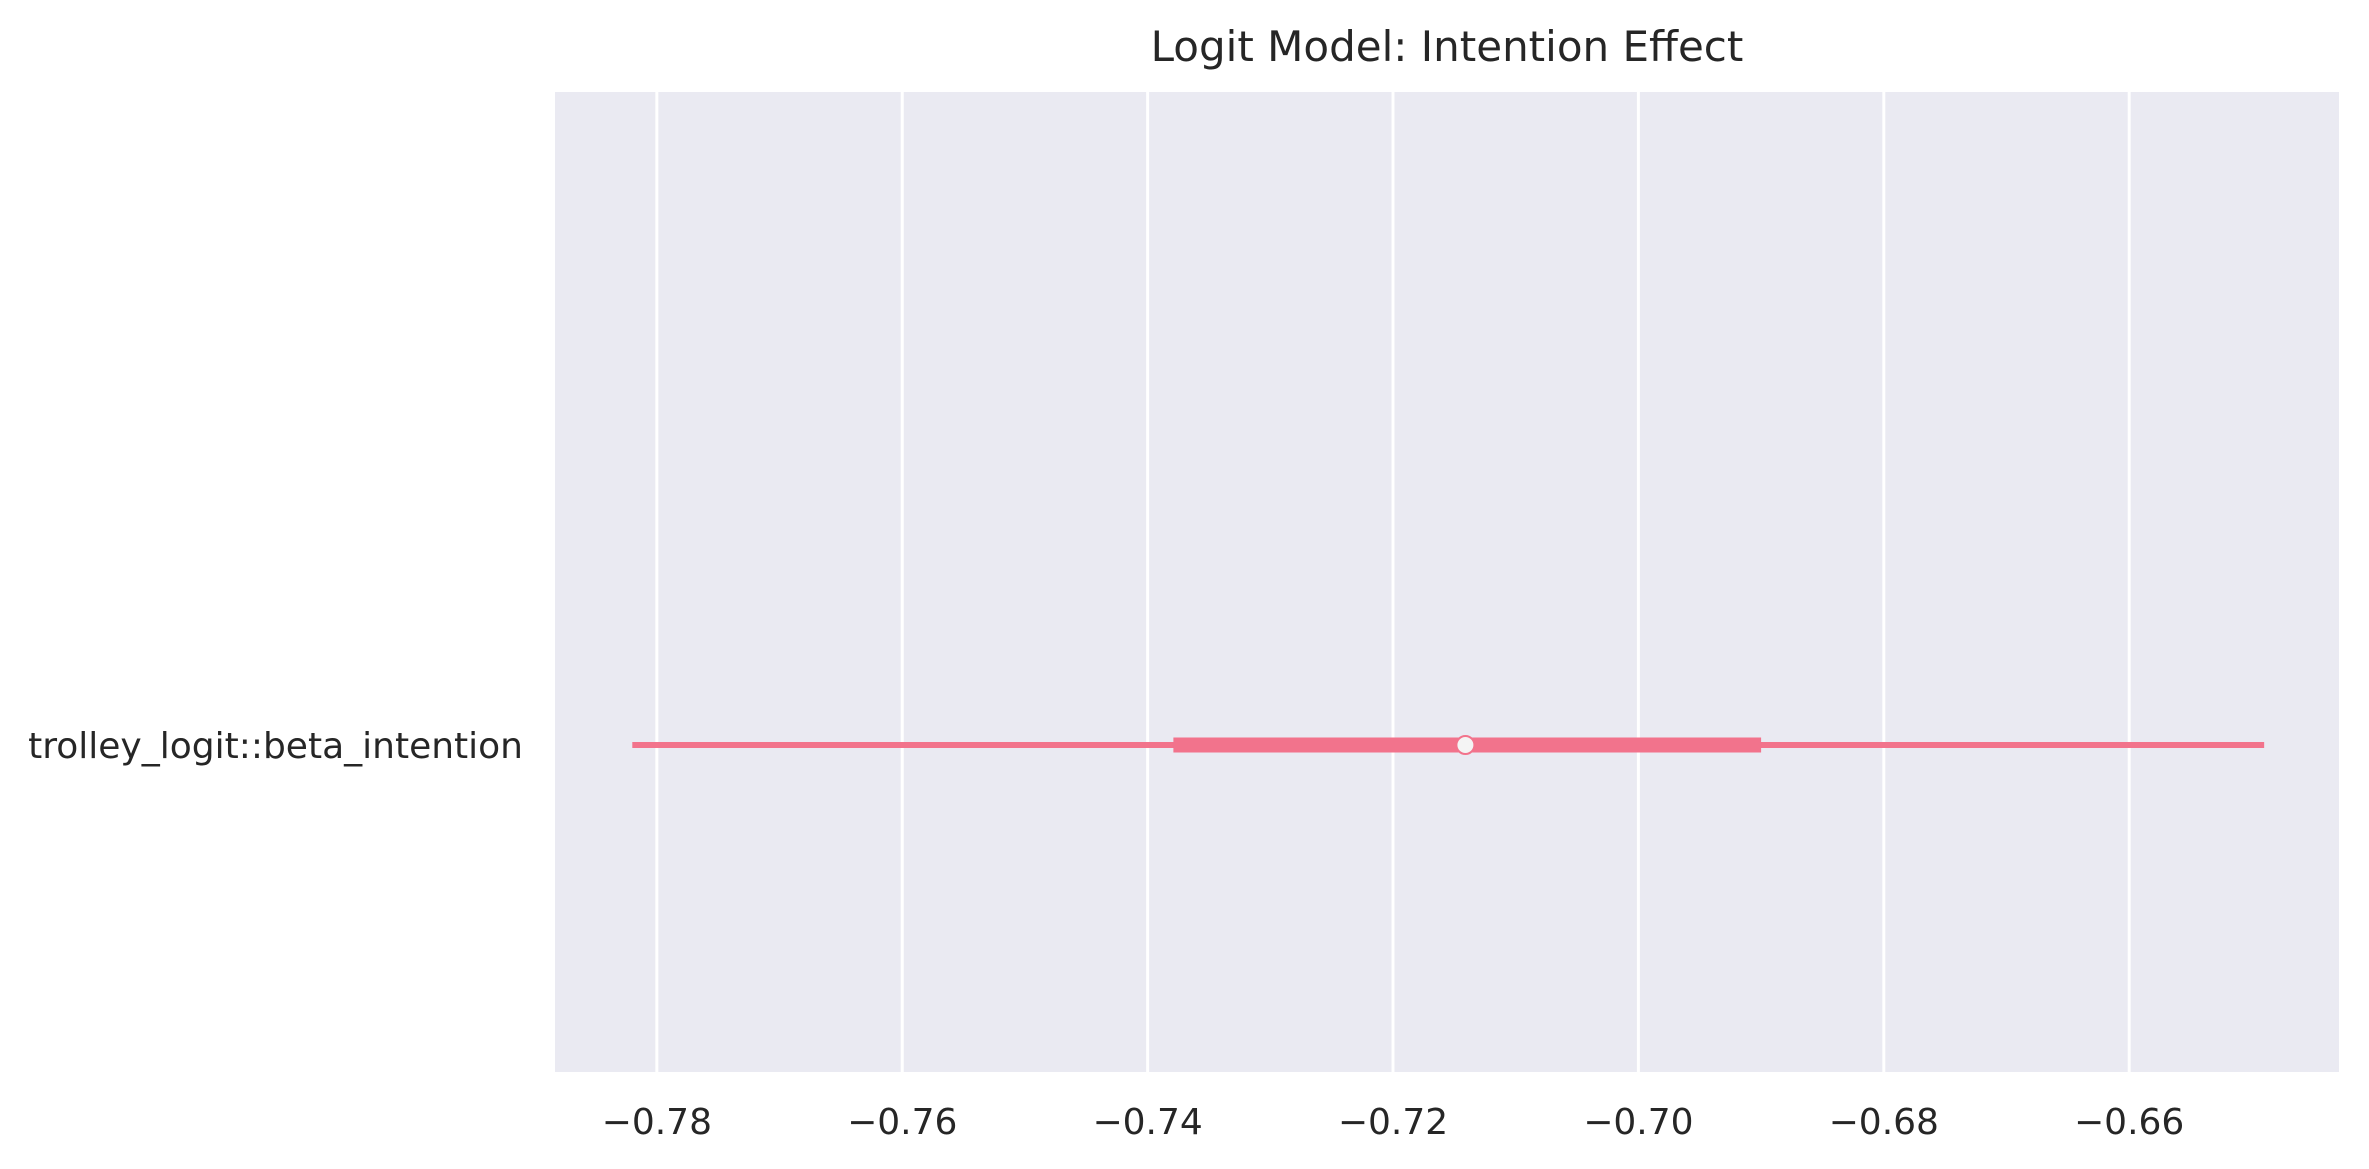  What do you see at coordinates (1638, 1122) in the screenshot?
I see `x-tick-label: −0.70` at bounding box center [1638, 1122].